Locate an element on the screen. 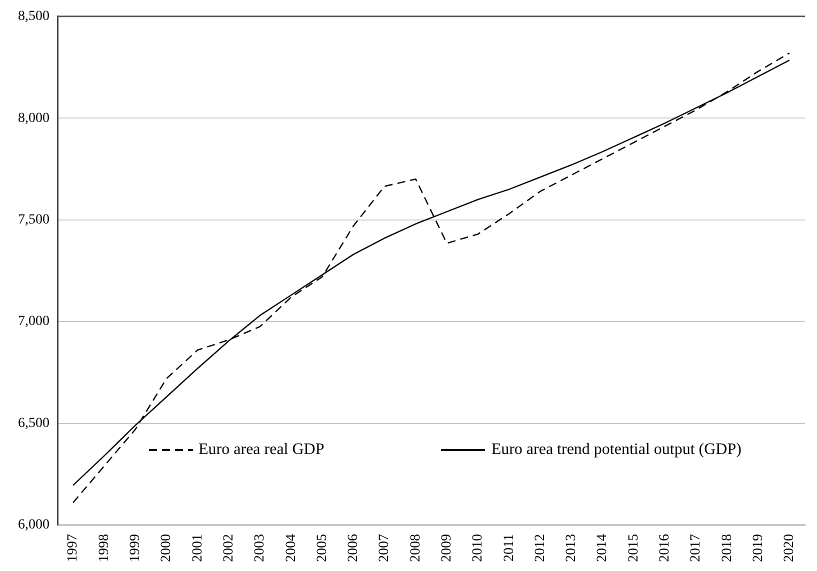 The height and width of the screenshot is (571, 817). y-tick-label: 8,000 is located at coordinates (34, 118).